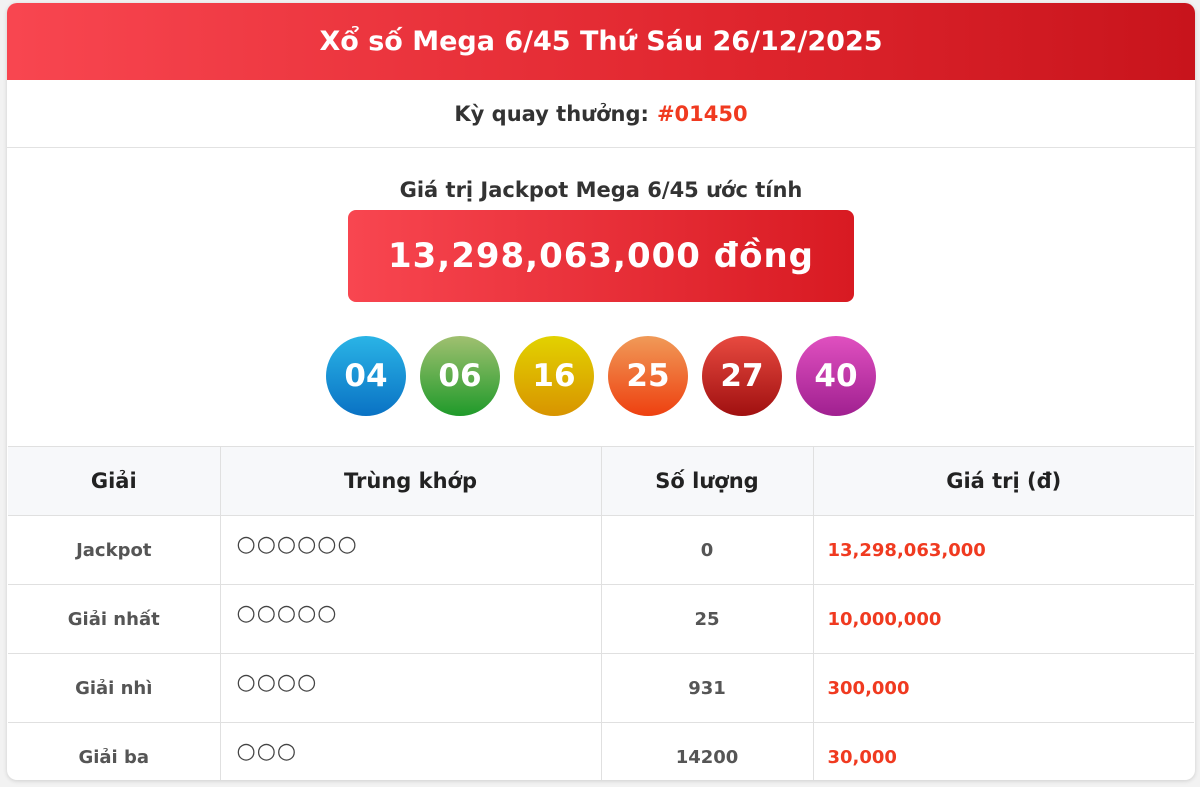  What do you see at coordinates (114, 751) in the screenshot?
I see `prize-name: Giải ba` at bounding box center [114, 751].